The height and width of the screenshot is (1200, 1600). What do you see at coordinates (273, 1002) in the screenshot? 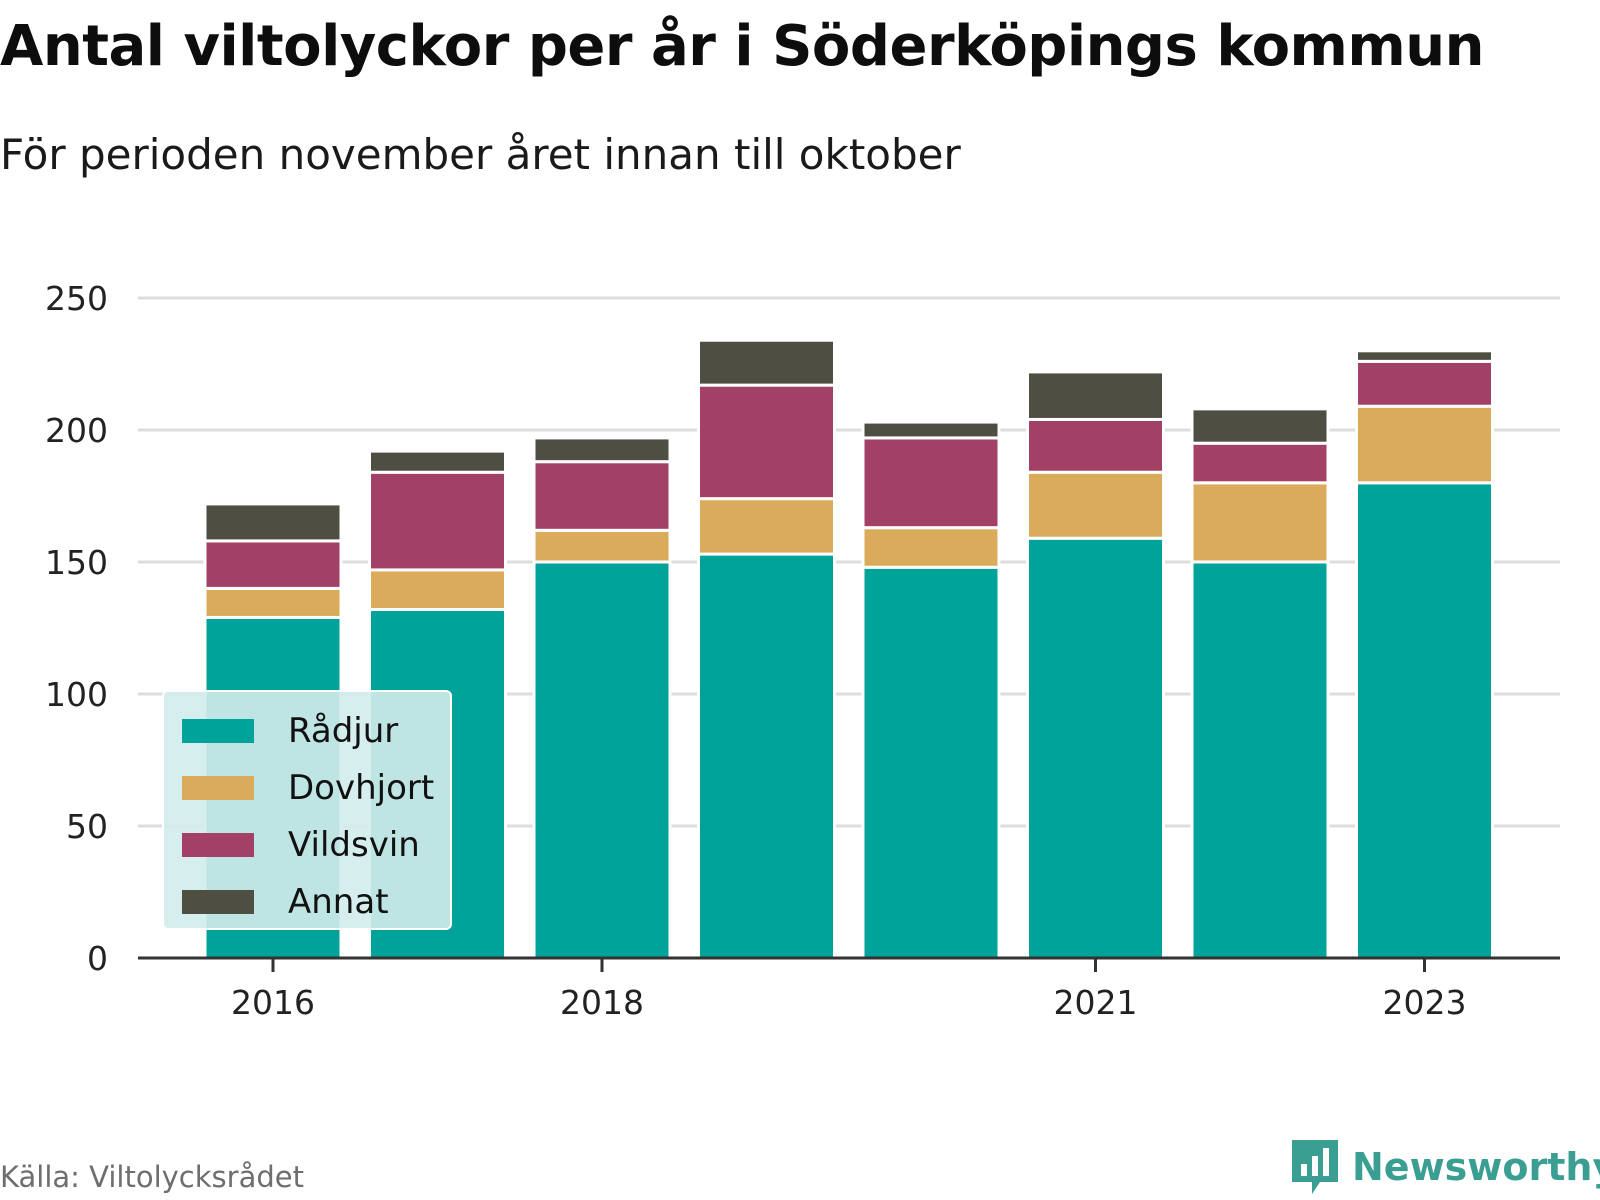
I see `x-tick-label: 2016` at bounding box center [273, 1002].